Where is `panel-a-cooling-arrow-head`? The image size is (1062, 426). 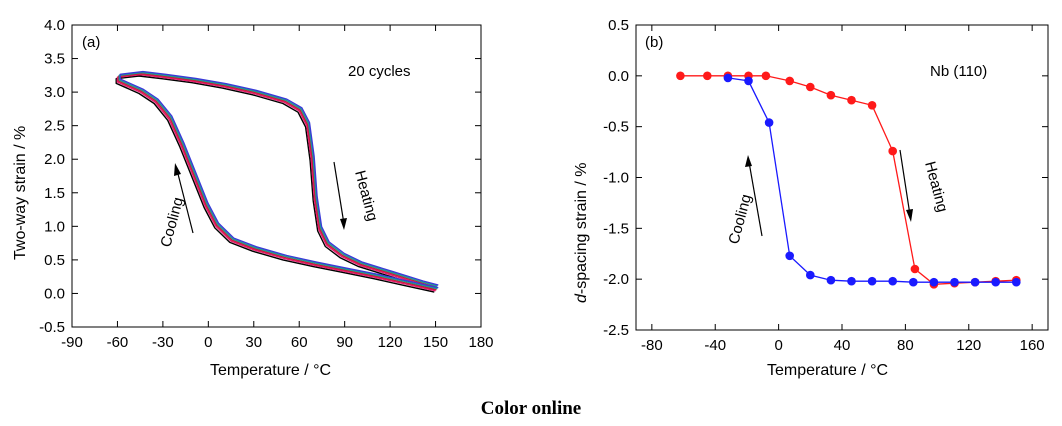 panel-a-cooling-arrow-head is located at coordinates (177, 169).